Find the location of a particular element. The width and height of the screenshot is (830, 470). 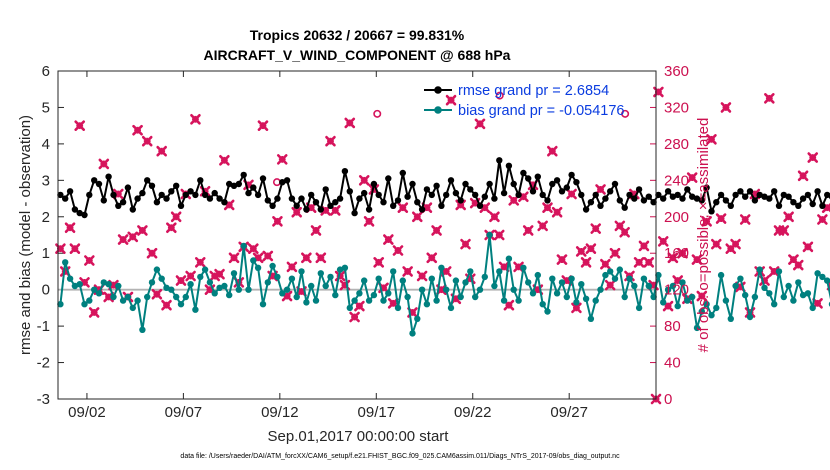

y2-tick-label: 80 is located at coordinates (672, 326).